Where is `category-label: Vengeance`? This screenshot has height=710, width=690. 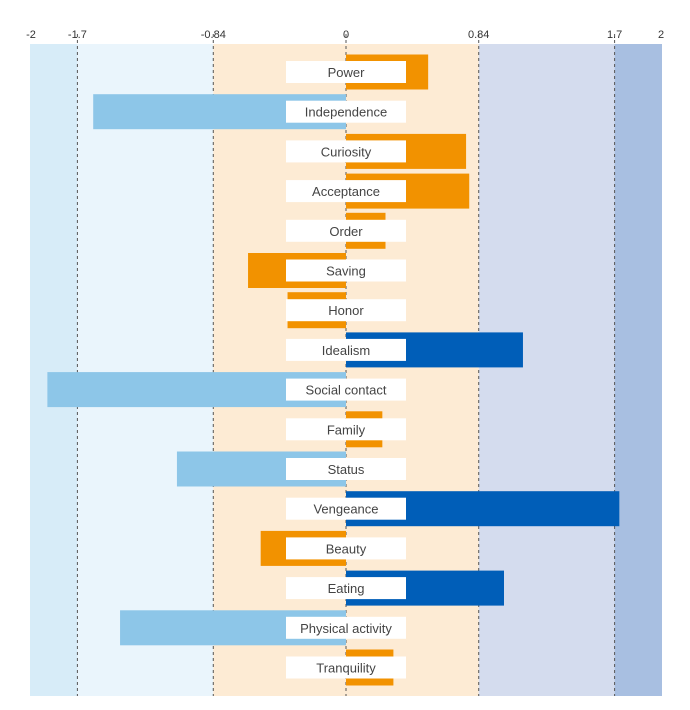 category-label: Vengeance is located at coordinates (345, 509).